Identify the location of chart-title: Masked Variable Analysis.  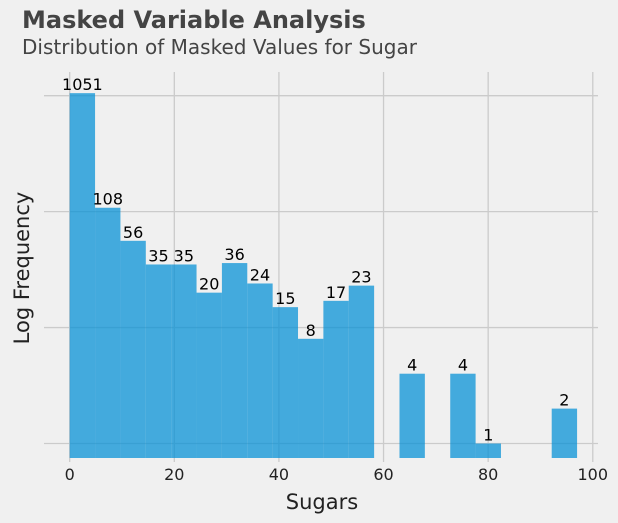
(194, 20).